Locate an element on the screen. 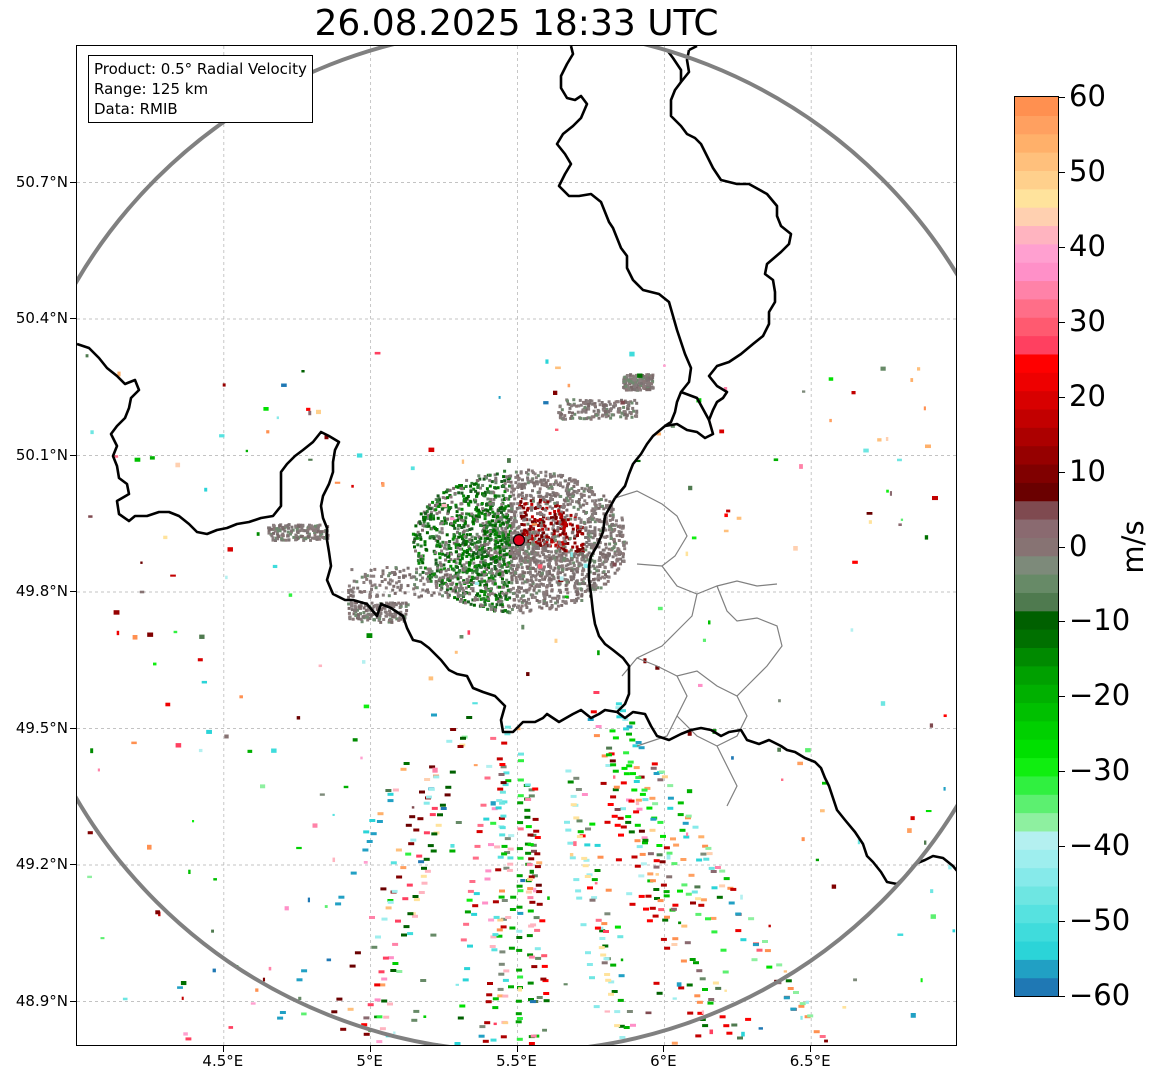 This screenshot has width=1171, height=1081. colorbar-tick-mark is located at coordinates (1062, 247).